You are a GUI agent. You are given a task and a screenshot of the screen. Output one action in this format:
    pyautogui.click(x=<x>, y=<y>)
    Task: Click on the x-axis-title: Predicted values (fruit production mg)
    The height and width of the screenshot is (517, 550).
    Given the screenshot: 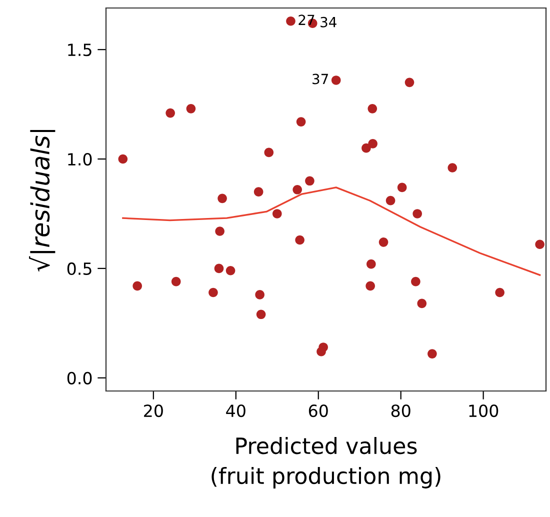 What is the action you would take?
    pyautogui.click(x=326, y=462)
    